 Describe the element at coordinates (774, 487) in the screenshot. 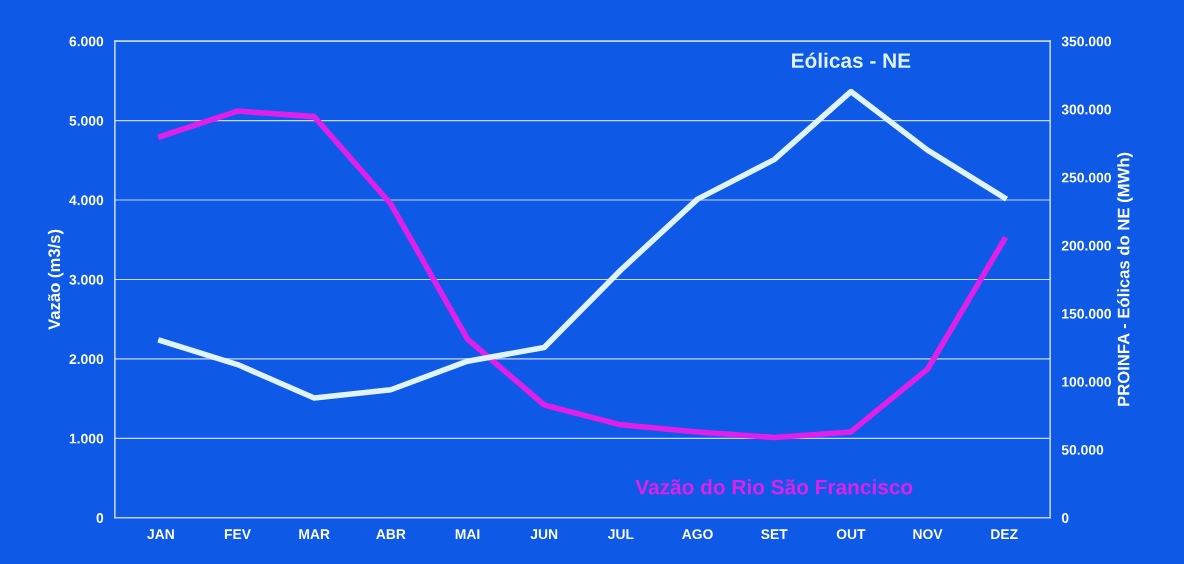

I see `text: Vazão do Rio São Francisco` at that location.